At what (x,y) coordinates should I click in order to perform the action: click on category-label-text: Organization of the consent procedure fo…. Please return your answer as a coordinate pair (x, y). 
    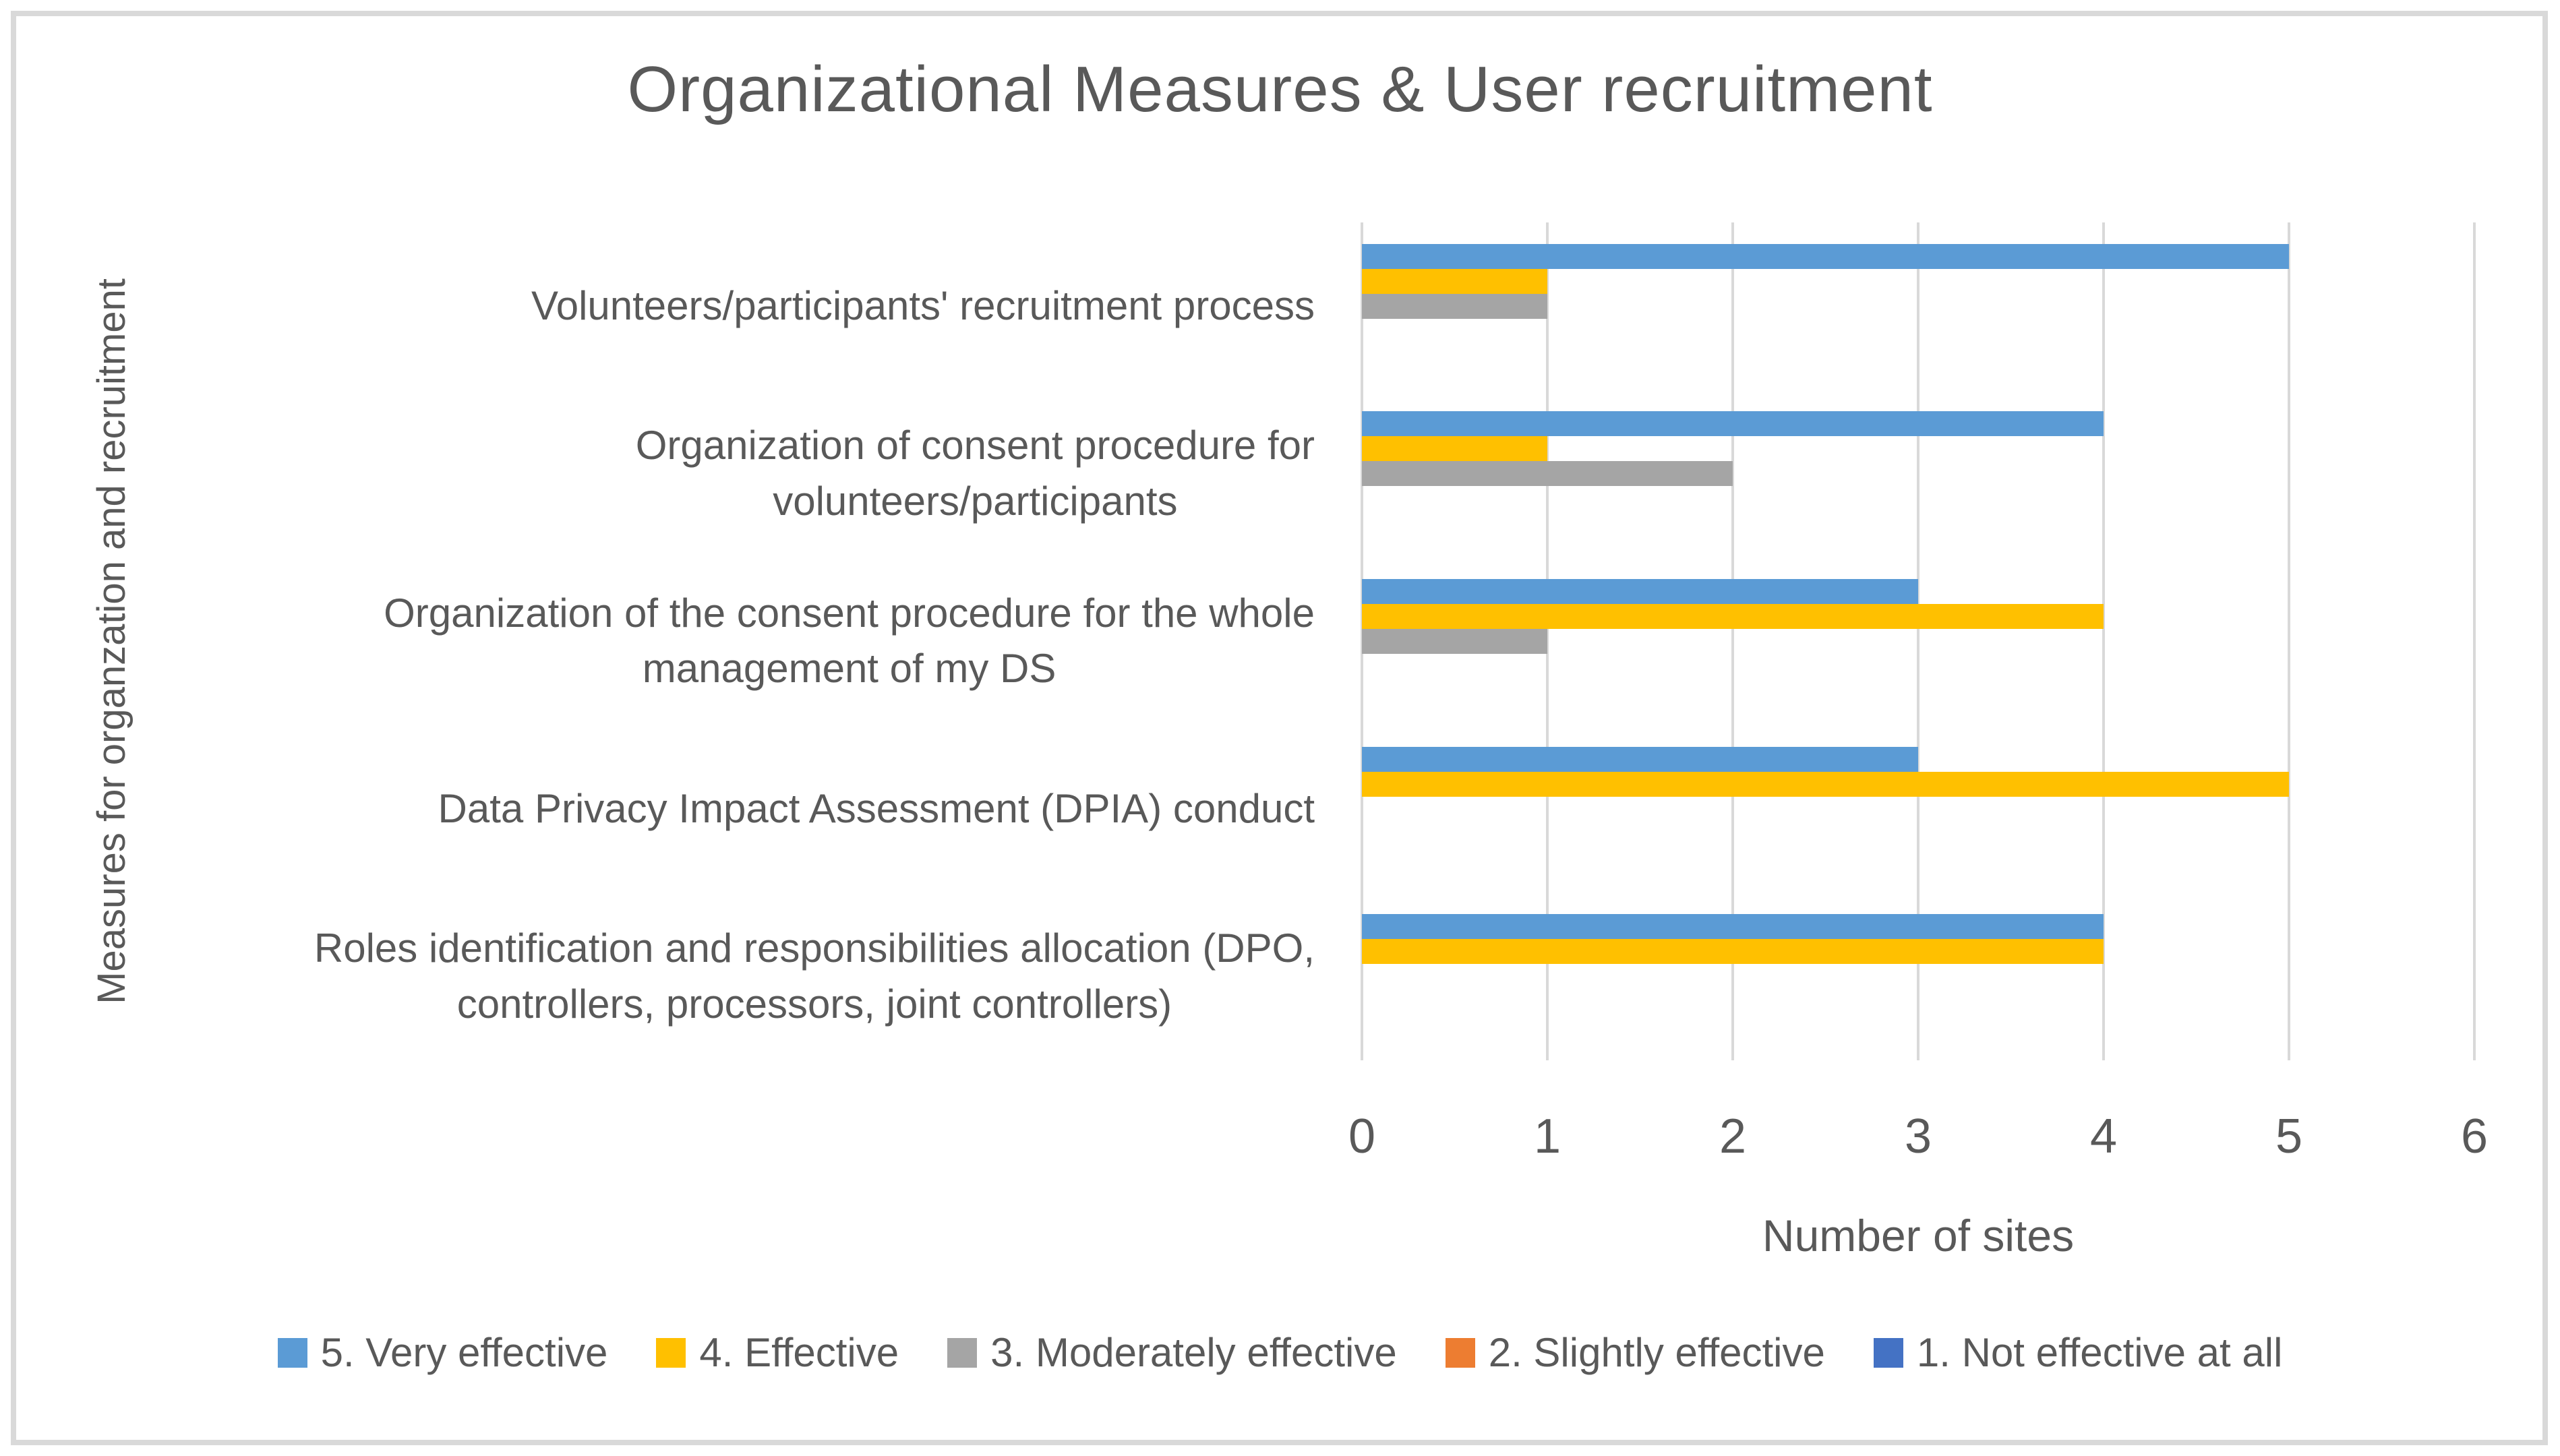
    Looking at the image, I should click on (849, 642).